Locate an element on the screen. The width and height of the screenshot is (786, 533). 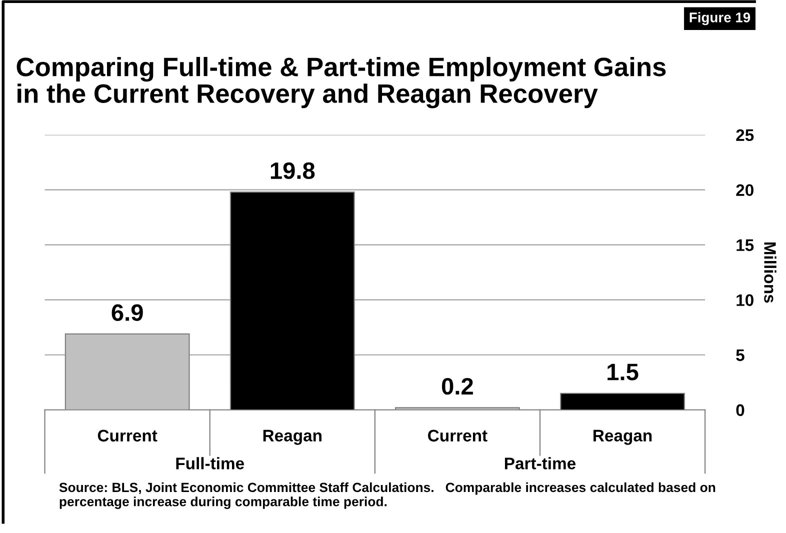
y-axis-title: Millions is located at coordinates (770, 272).